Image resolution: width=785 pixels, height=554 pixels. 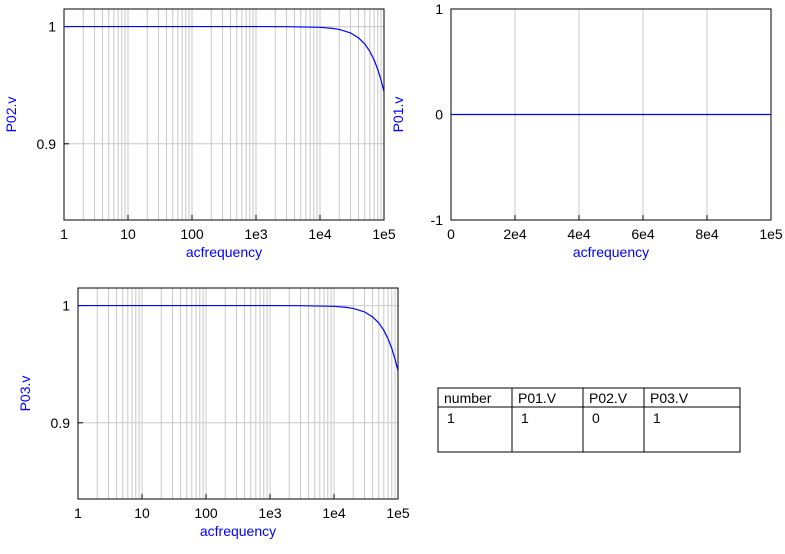 I want to click on x-tick-label: 2e4, so click(x=515, y=234).